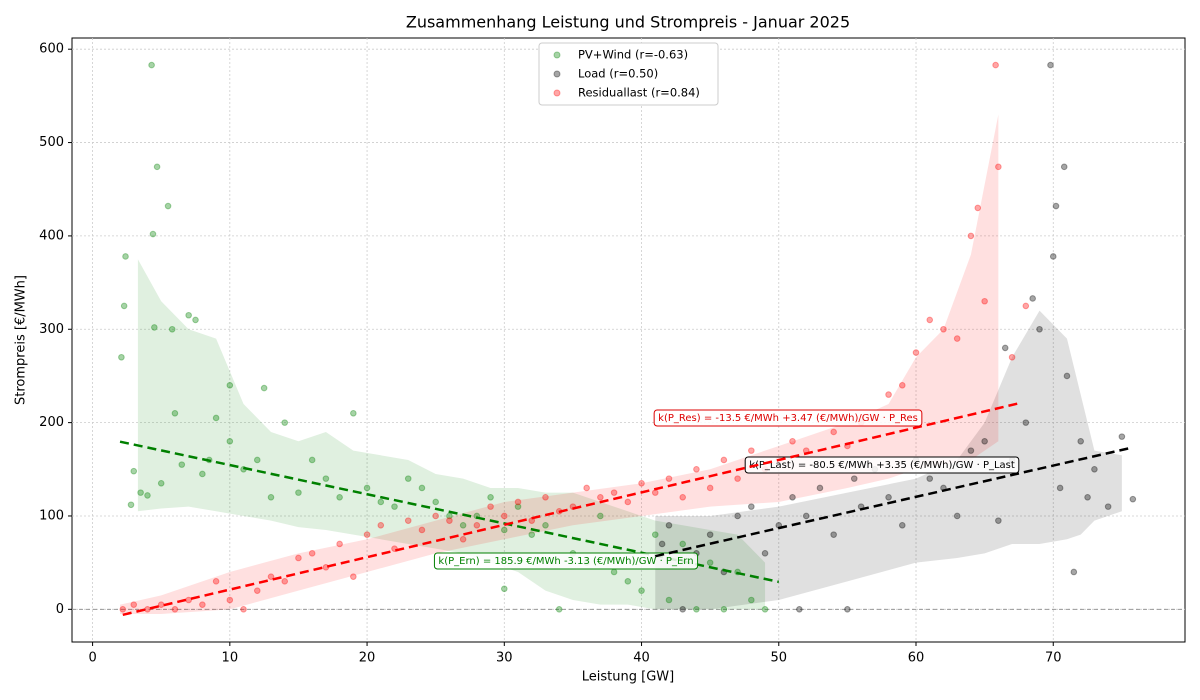 The width and height of the screenshot is (1200, 700). What do you see at coordinates (618, 74) in the screenshot?
I see `legend-label: Load (r=0.50)` at bounding box center [618, 74].